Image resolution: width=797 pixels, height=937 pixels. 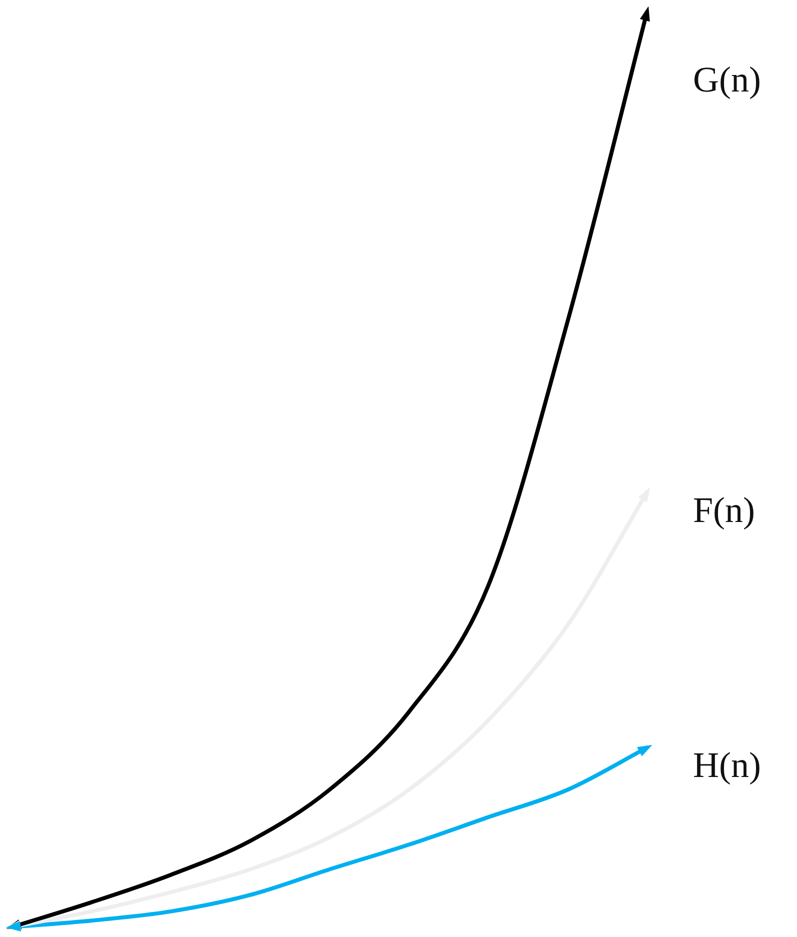 I want to click on series-label: F(n), so click(x=724, y=510).